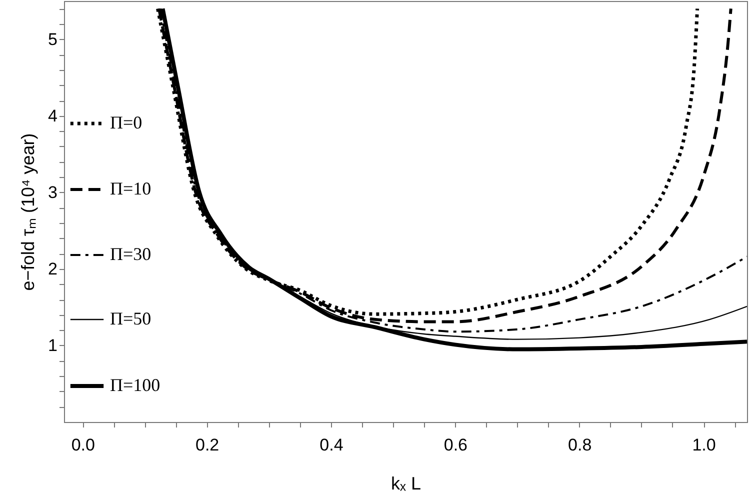 Image resolution: width=750 pixels, height=498 pixels. Describe the element at coordinates (406, 484) in the screenshot. I see `x-axis-title: kₓ L` at that location.